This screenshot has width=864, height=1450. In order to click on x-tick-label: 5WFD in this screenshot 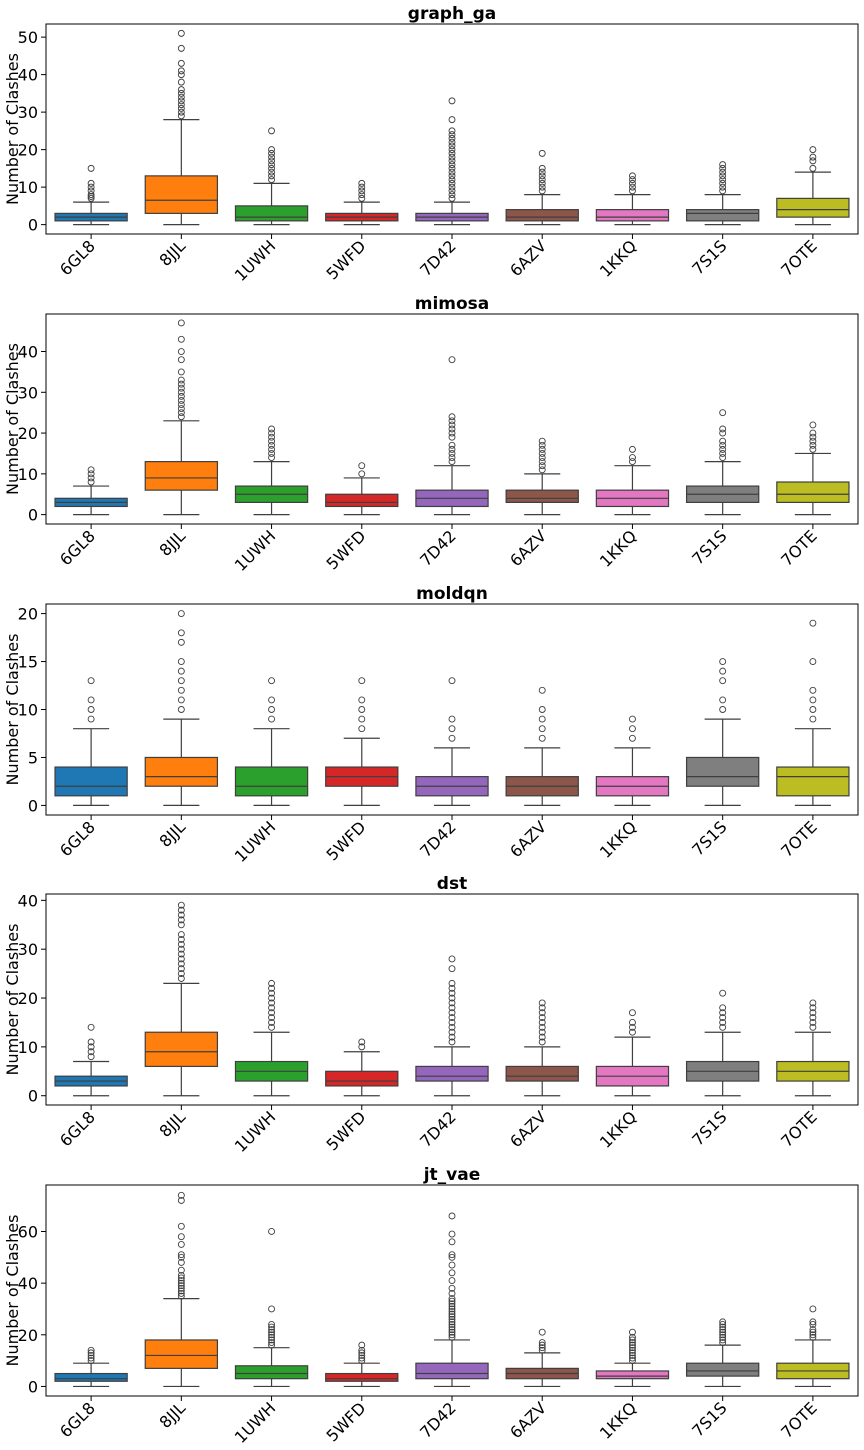, I will do `click(346, 840)`.